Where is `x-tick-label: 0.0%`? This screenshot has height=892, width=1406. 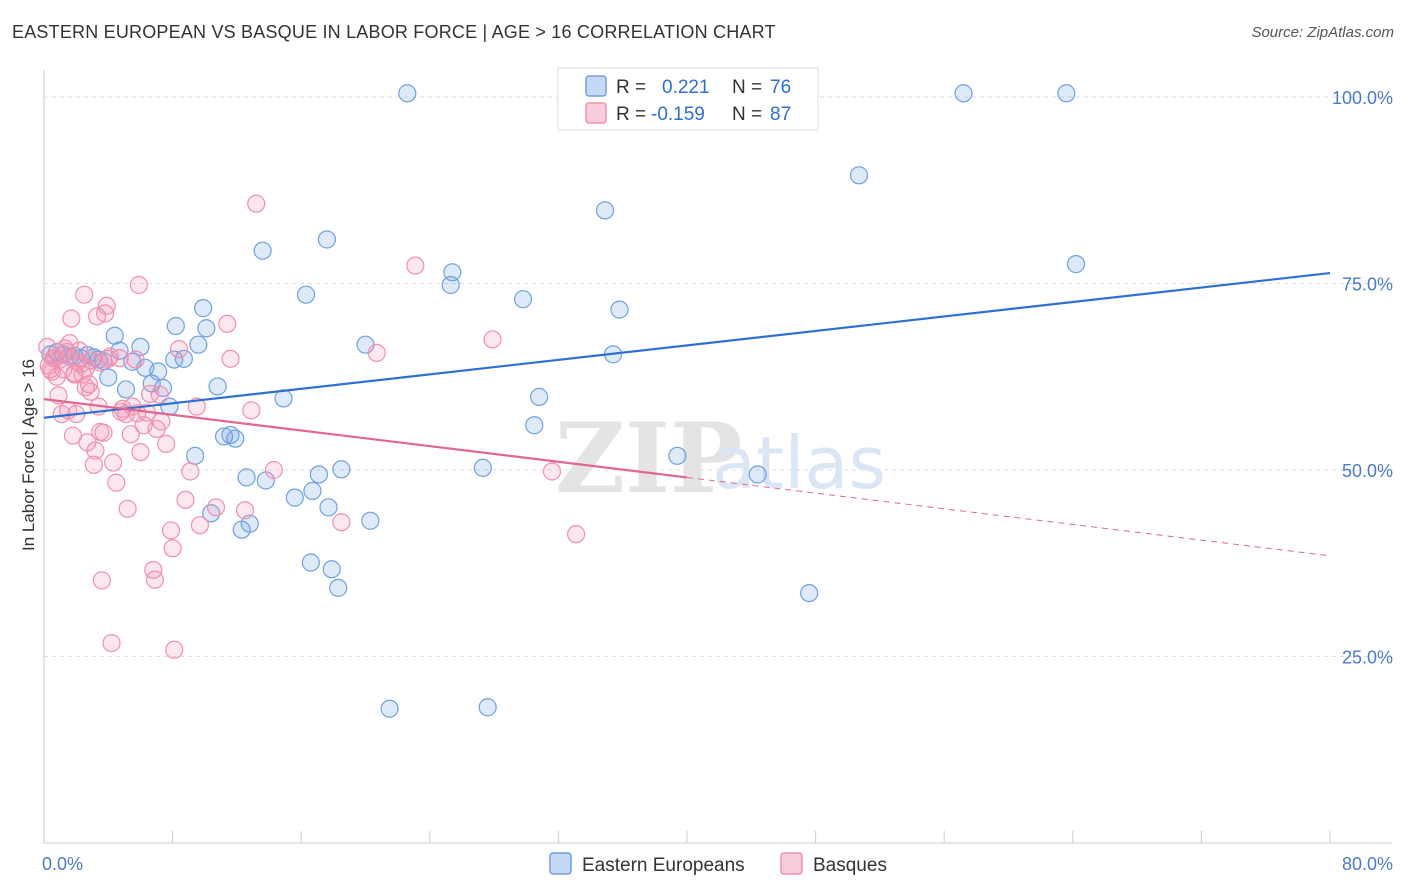 x-tick-label: 0.0% is located at coordinates (62, 864).